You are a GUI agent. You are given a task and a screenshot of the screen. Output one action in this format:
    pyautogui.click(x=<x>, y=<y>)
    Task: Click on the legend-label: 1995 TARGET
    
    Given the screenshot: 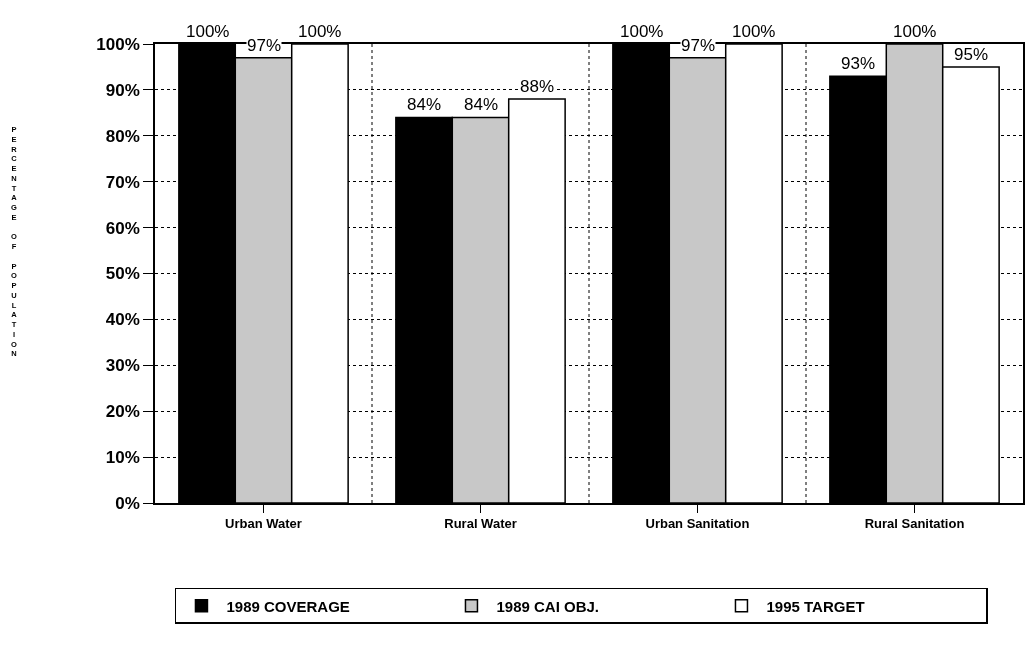 What is the action you would take?
    pyautogui.click(x=815, y=606)
    